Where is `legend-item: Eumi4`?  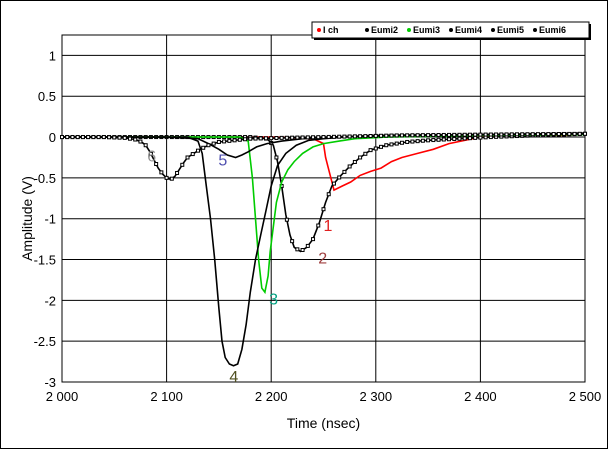 legend-item: Eumi4 is located at coordinates (465, 30).